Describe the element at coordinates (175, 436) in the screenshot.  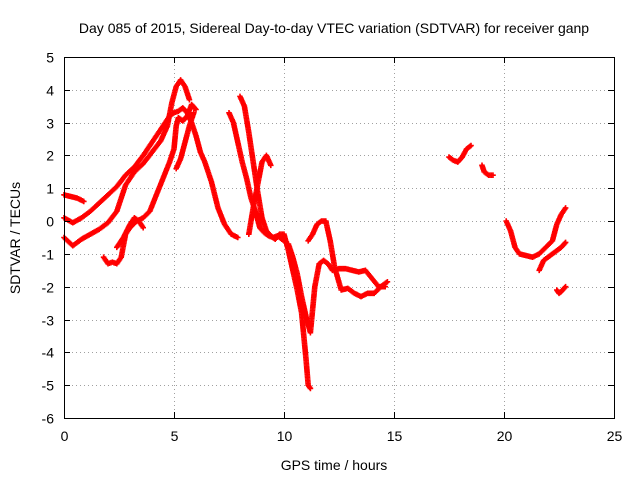
I see `x-tick-label: 5` at that location.